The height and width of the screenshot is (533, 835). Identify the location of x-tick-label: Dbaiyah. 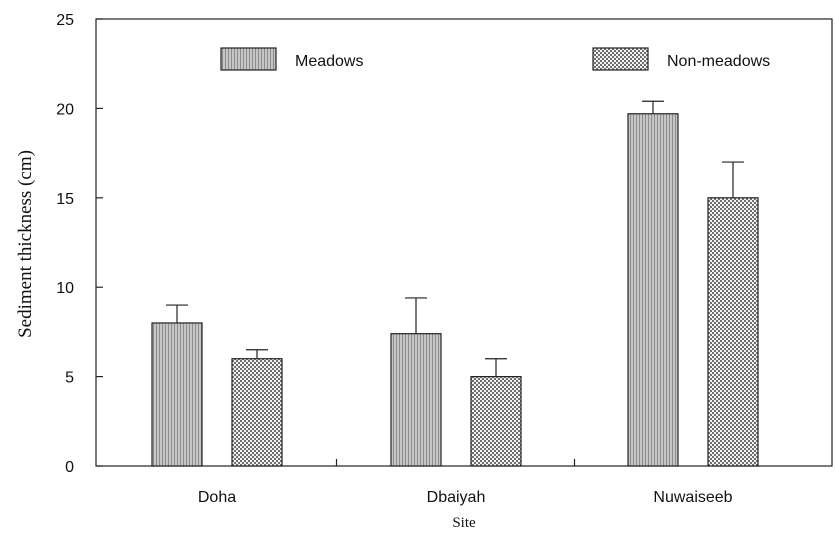
(456, 497).